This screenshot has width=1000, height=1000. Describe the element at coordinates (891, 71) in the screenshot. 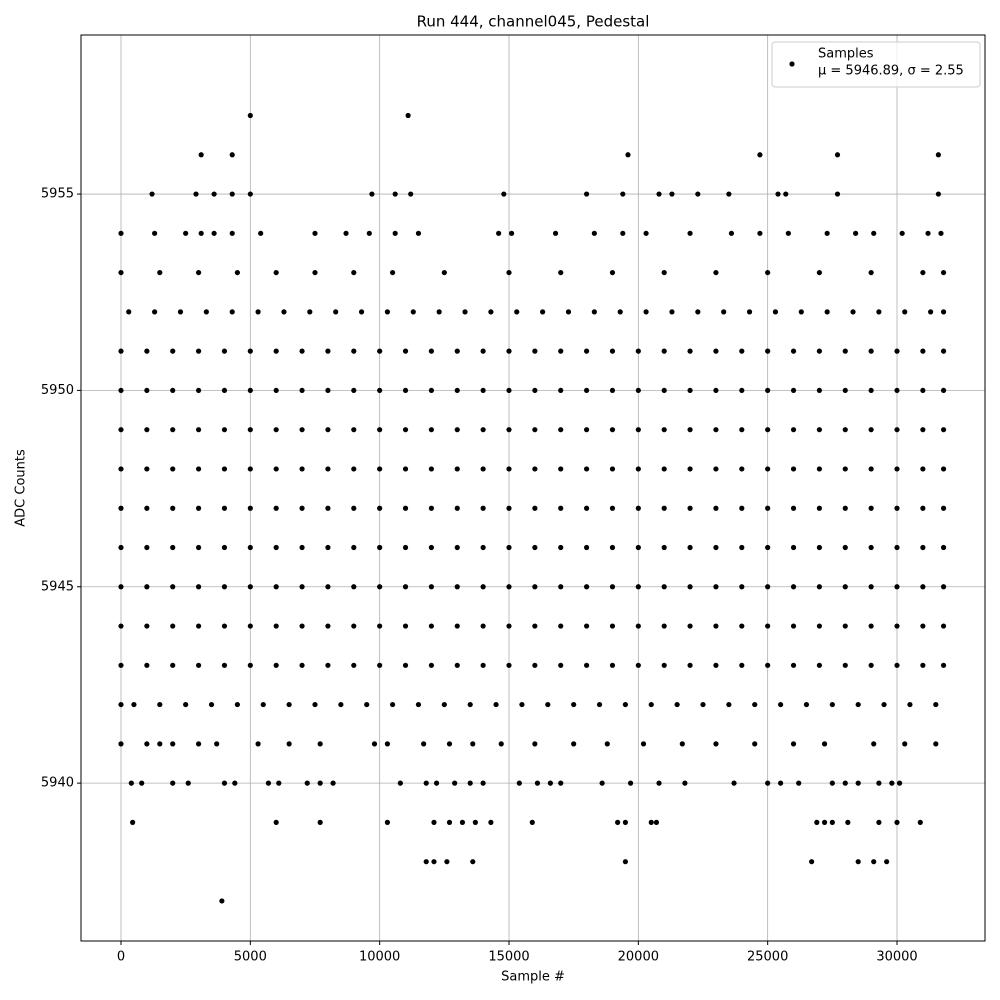

I see `legend-stats: μ = 5946.89, σ = 2.55` at that location.